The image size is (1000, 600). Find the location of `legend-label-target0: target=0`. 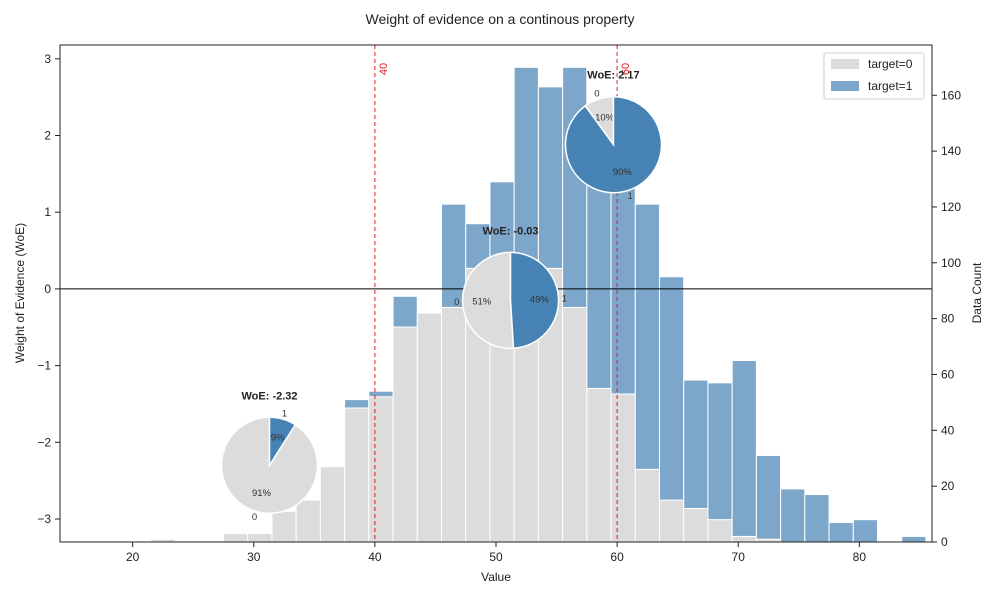

legend-label-target0: target=0 is located at coordinates (890, 64).